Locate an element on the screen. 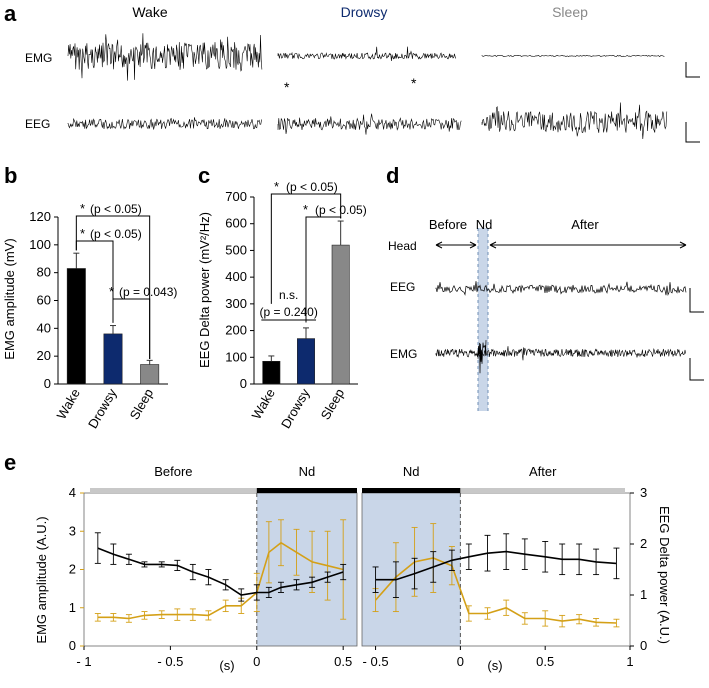 This screenshot has width=709, height=688. y-tick-label-right: 1 is located at coordinates (643, 594).